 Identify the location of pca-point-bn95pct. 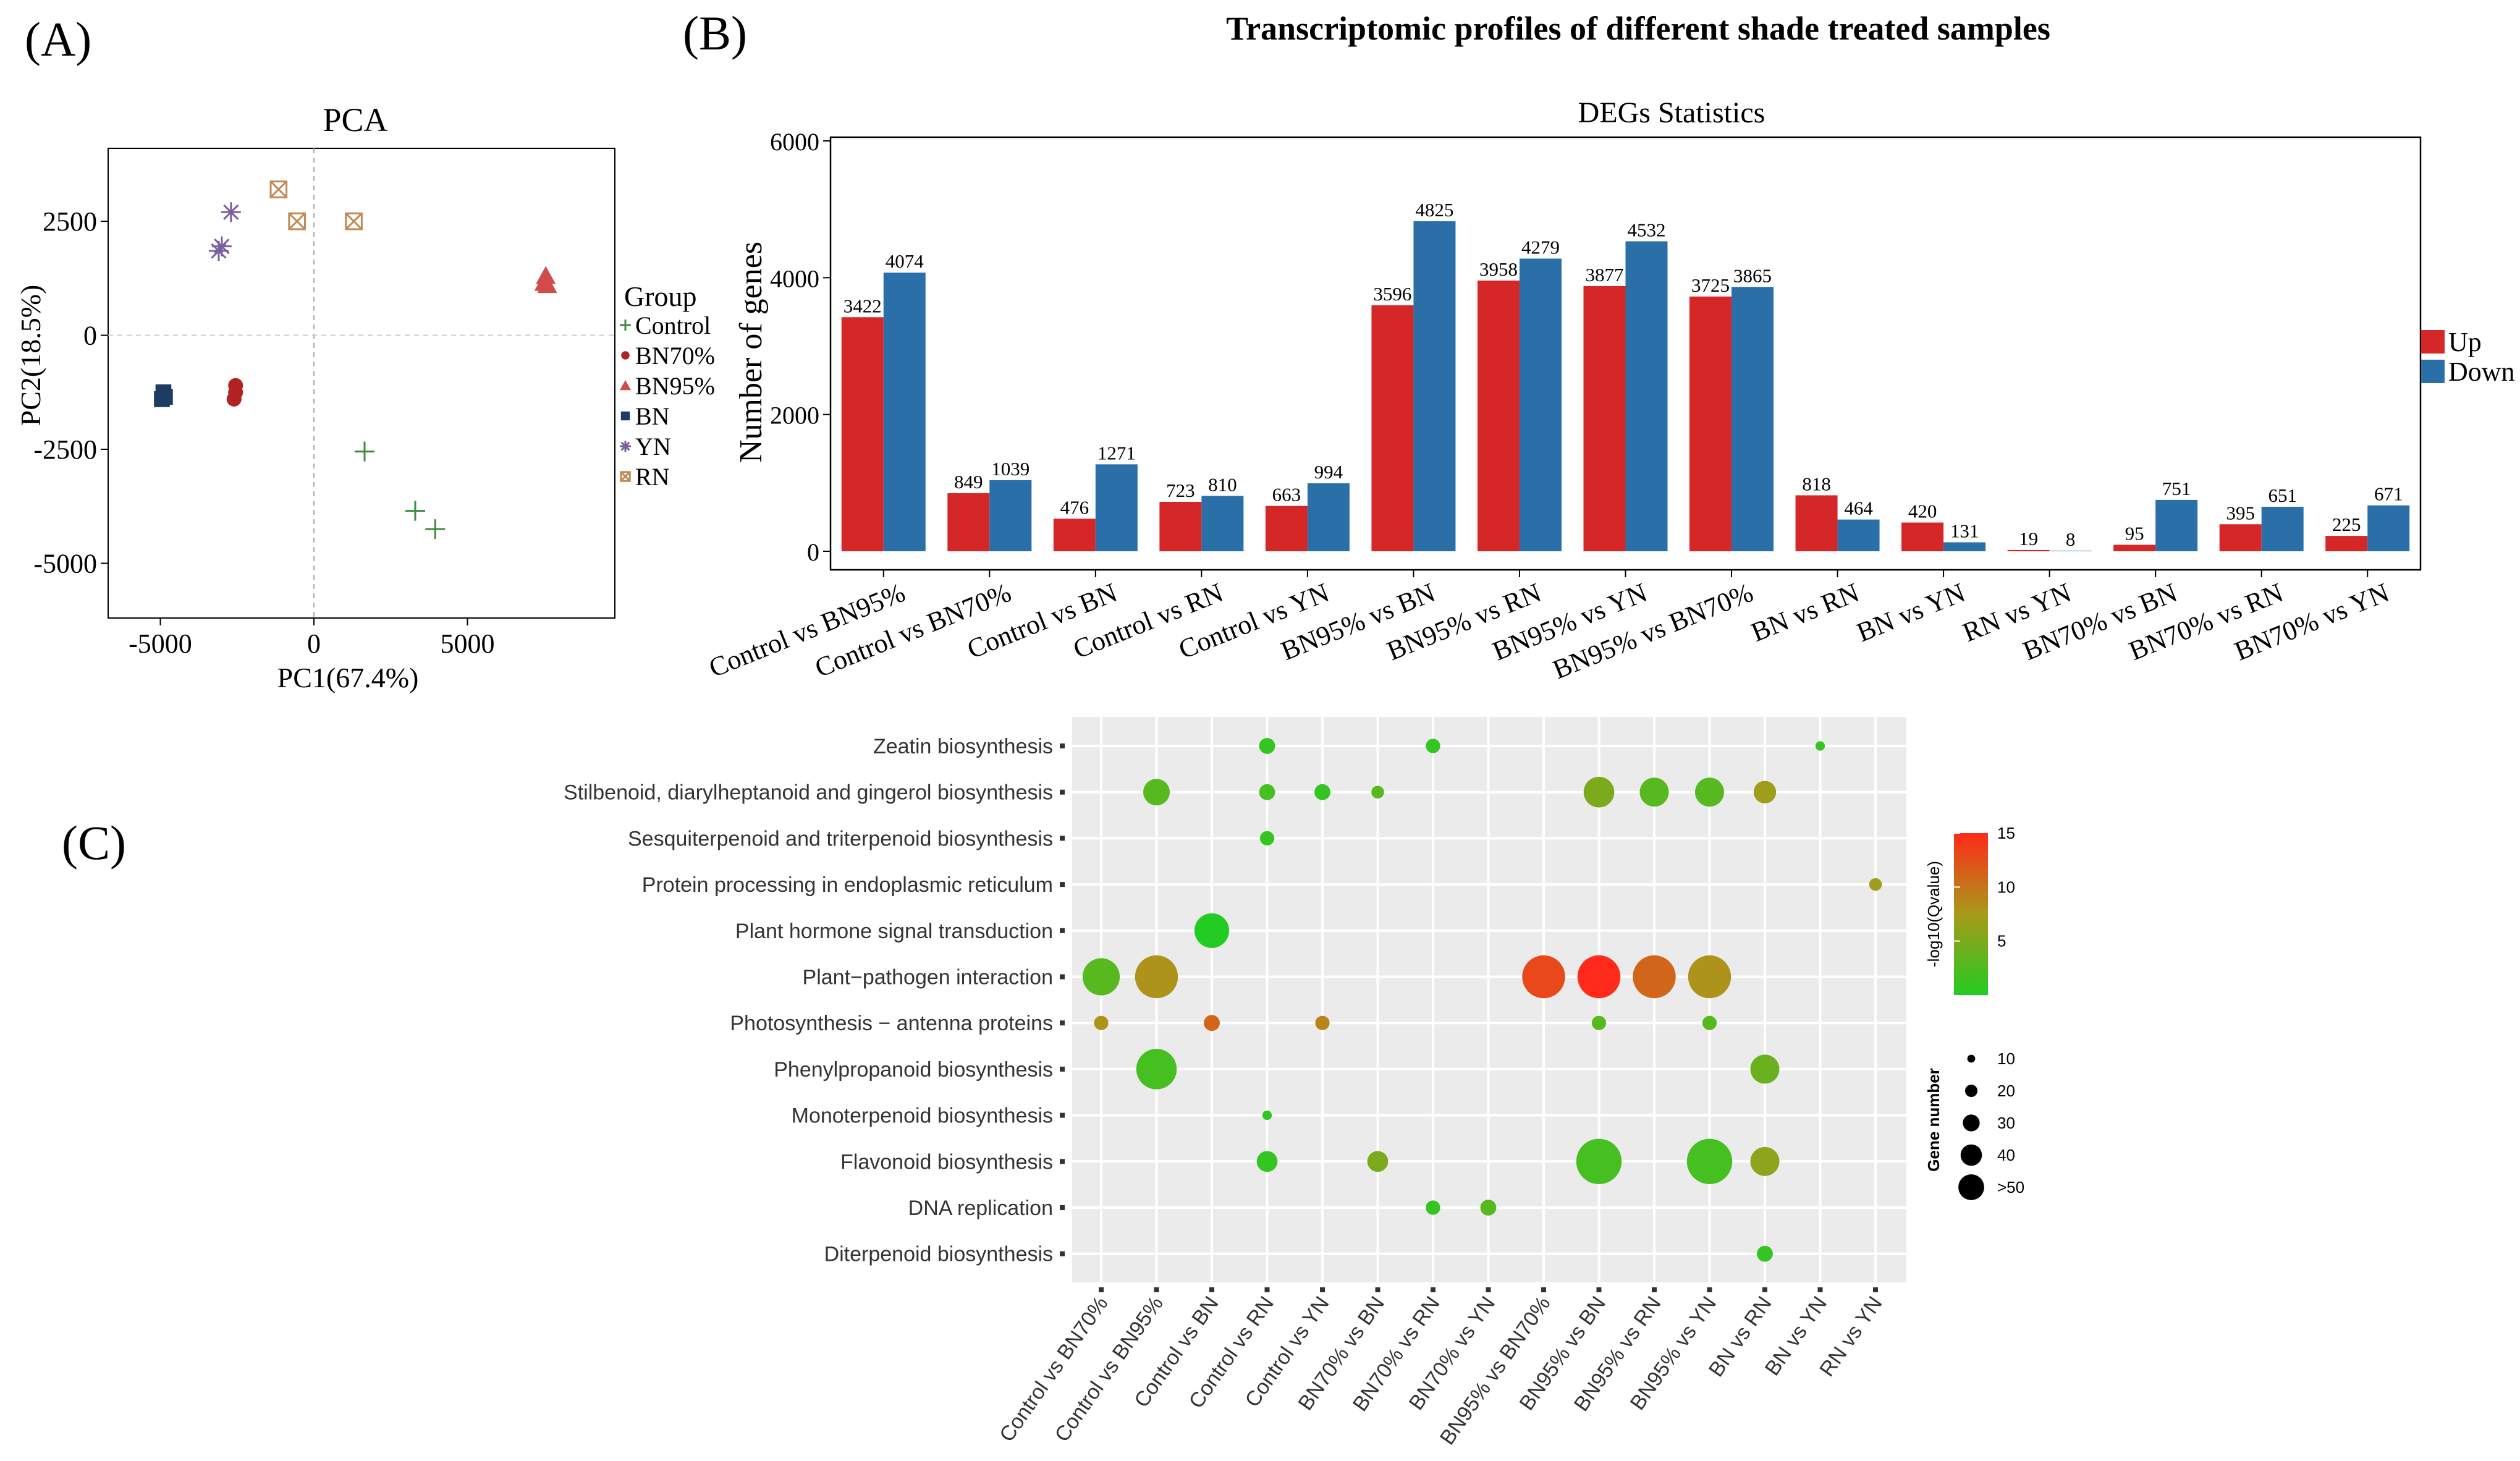
(547, 284).